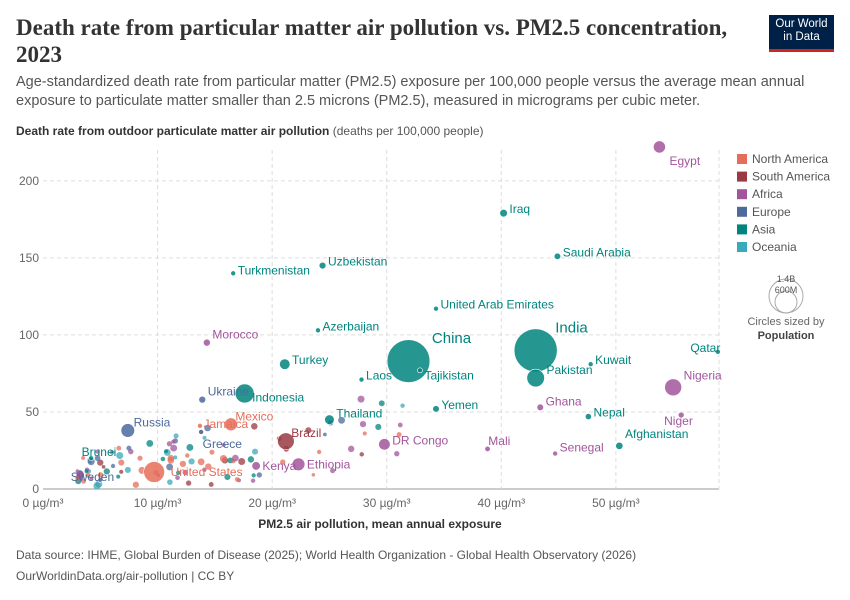 The height and width of the screenshot is (600, 850). What do you see at coordinates (790, 159) in the screenshot?
I see `legend-label: North America` at bounding box center [790, 159].